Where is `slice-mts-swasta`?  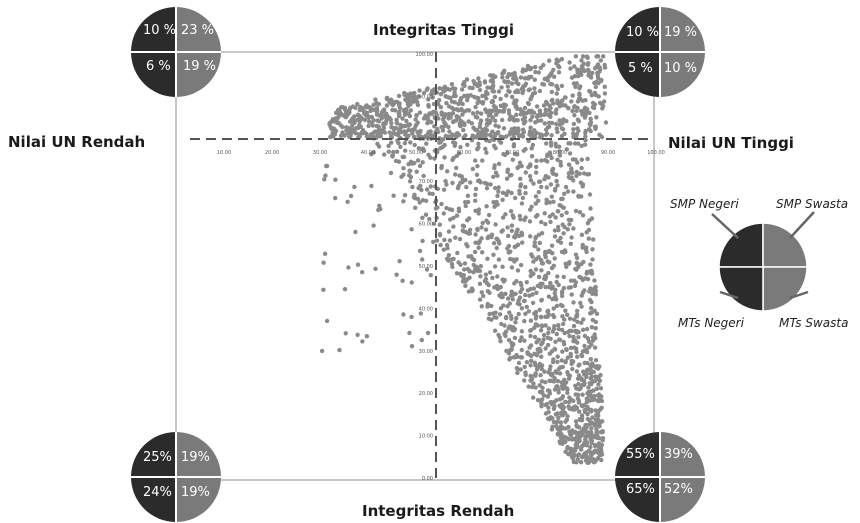 slice-mts-swasta is located at coordinates (198, 74).